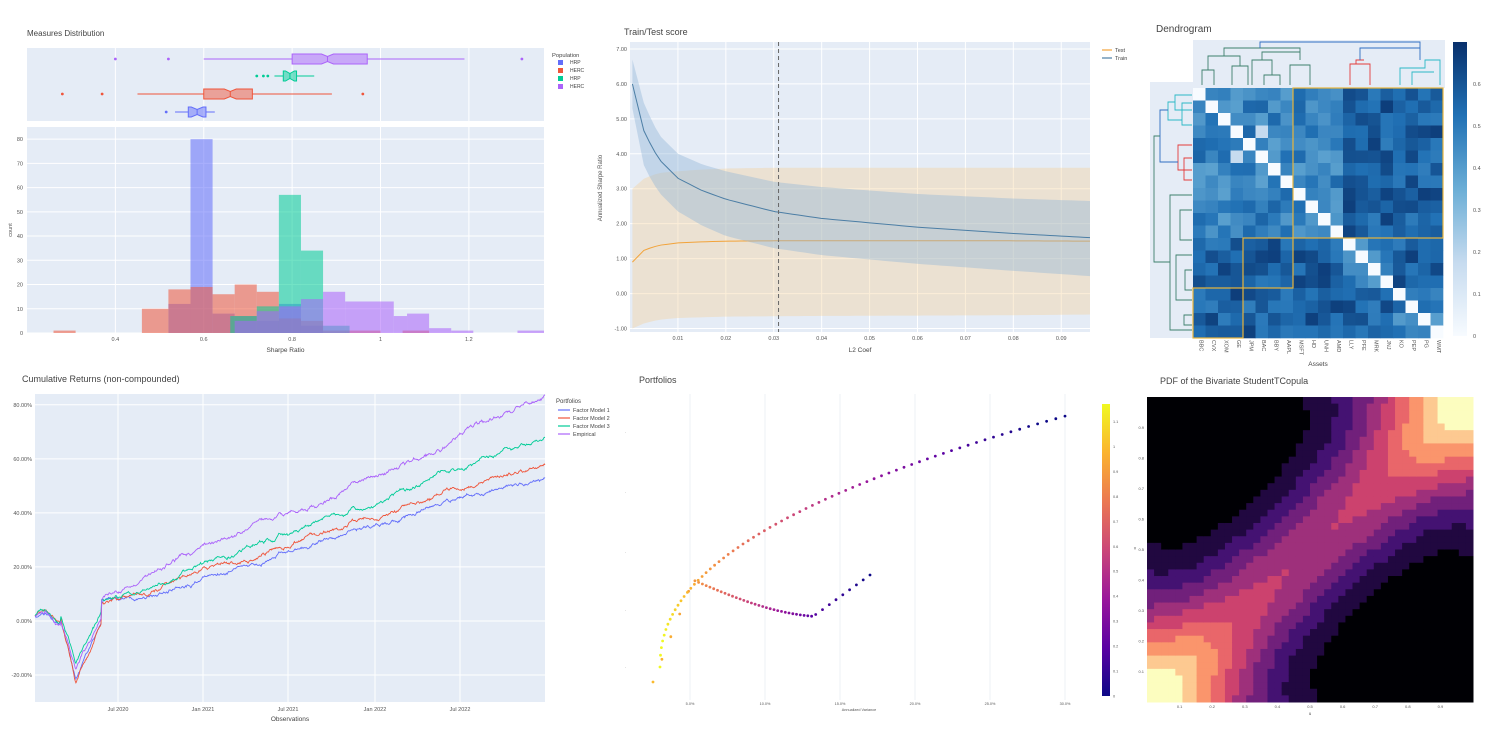 This screenshot has width=1500, height=755. Describe the element at coordinates (1141, 641) in the screenshot. I see `y-tick-label: 0.2` at that location.